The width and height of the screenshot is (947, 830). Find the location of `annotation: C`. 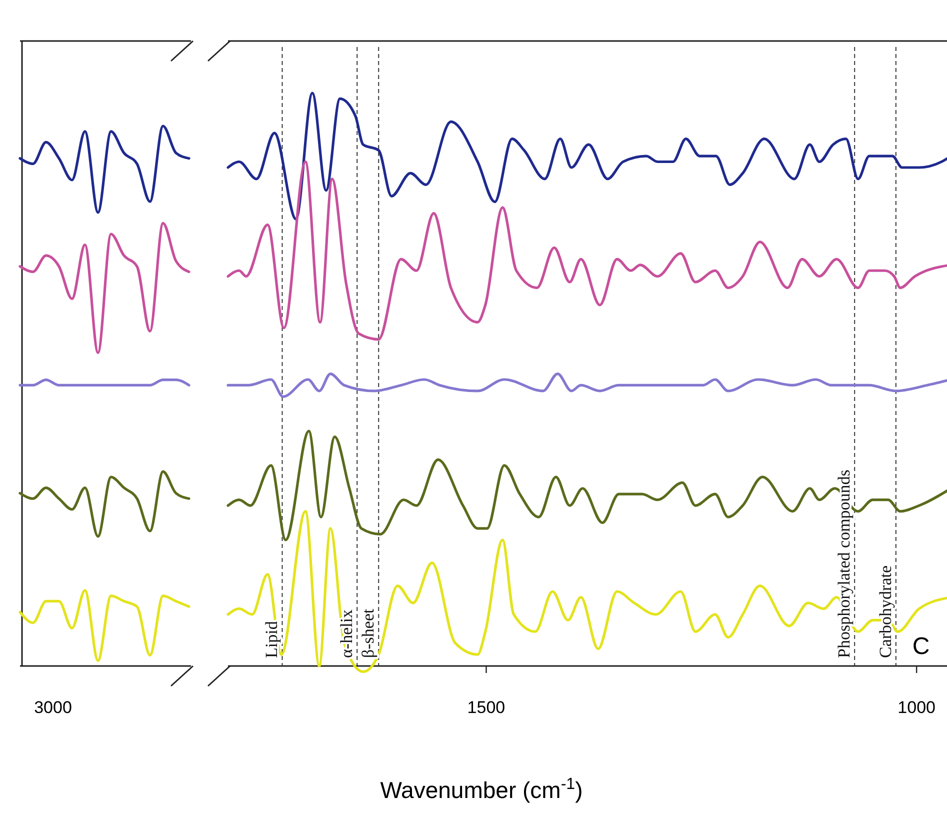

annotation: C is located at coordinates (921, 646).